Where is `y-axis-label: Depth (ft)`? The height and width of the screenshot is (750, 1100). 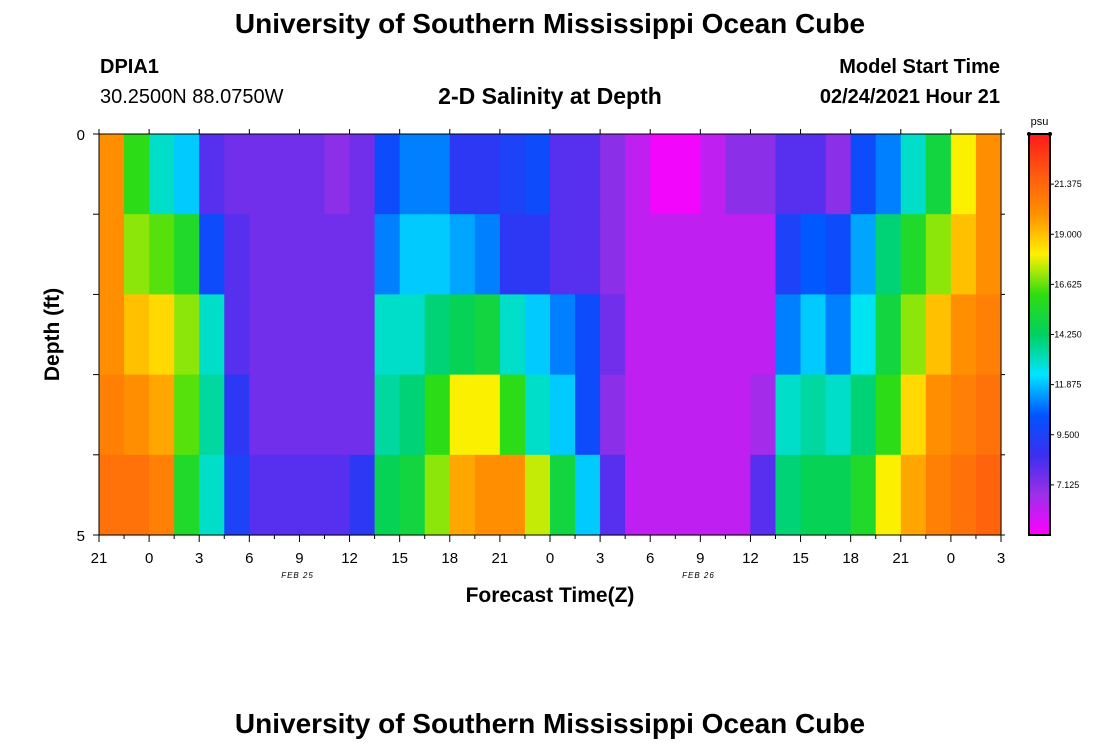 y-axis-label: Depth (ft) is located at coordinates (52, 334).